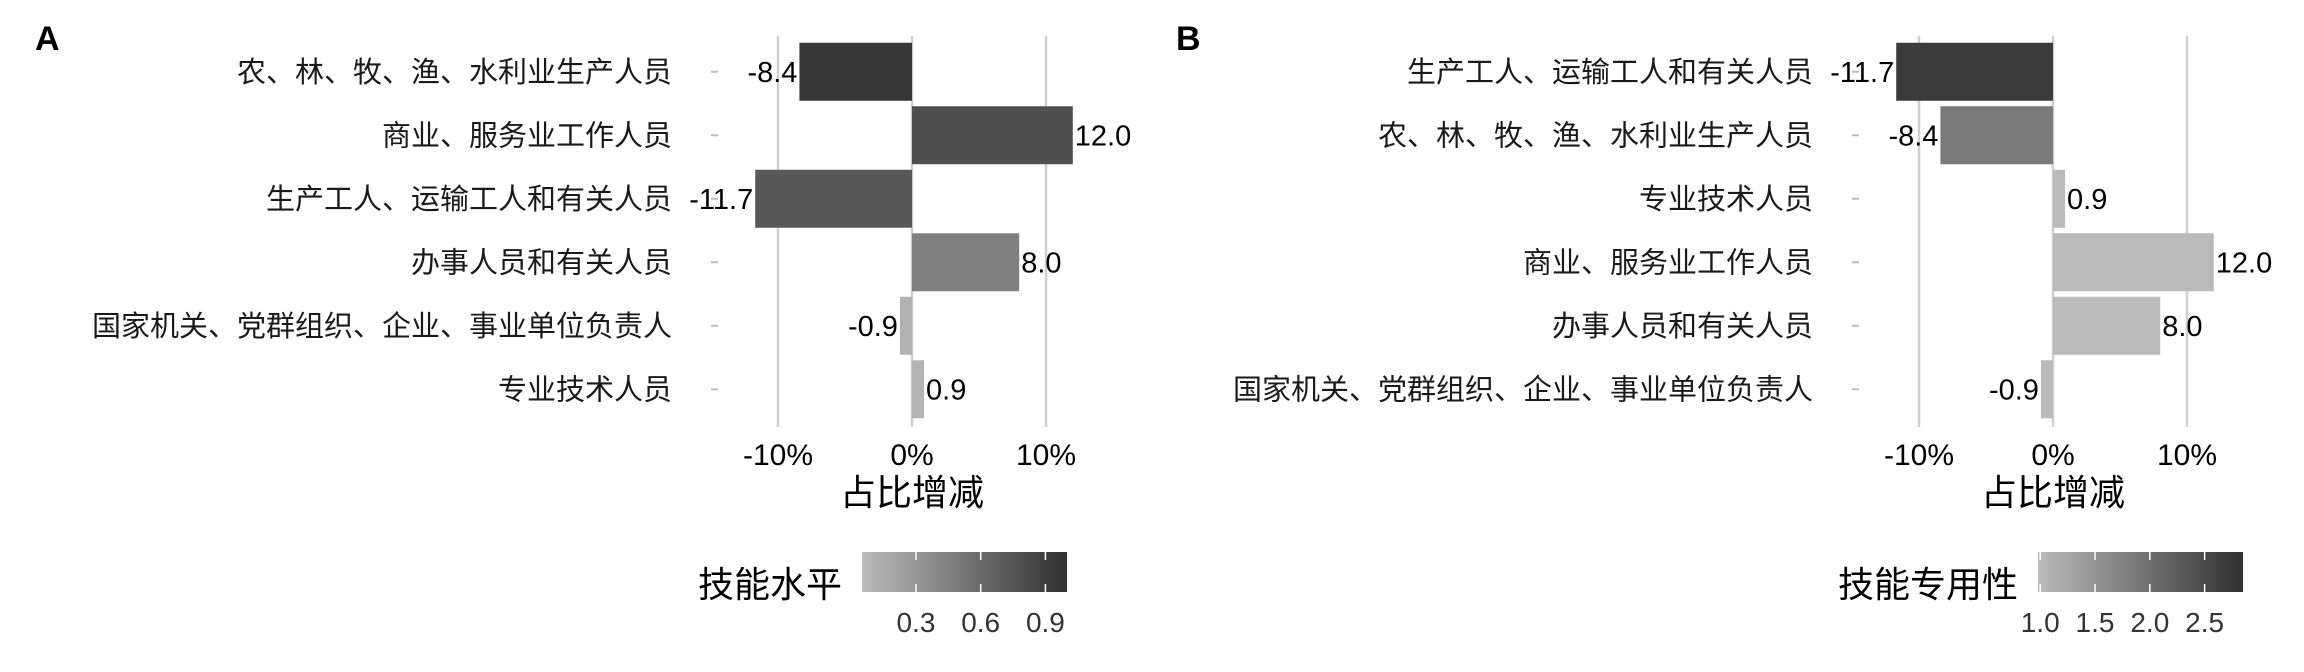 This screenshot has width=2304, height=672. Describe the element at coordinates (2149, 622) in the screenshot. I see `legend-tick-label: 2.0` at that location.